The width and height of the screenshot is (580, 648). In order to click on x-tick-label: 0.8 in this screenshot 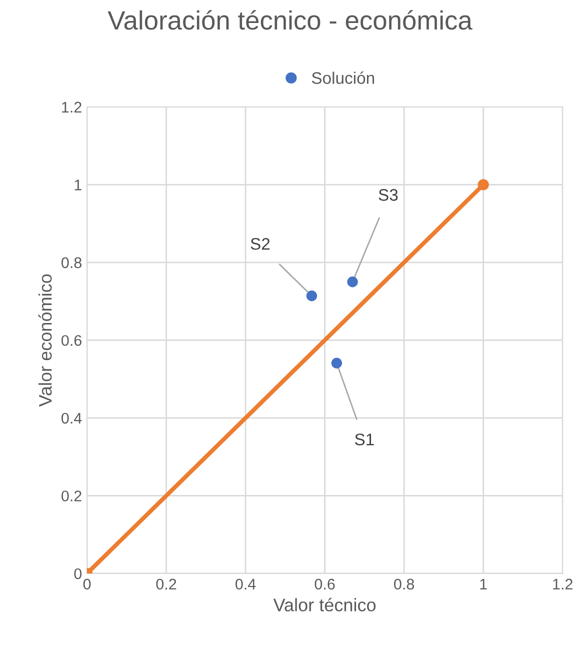, I will do `click(404, 584)`.